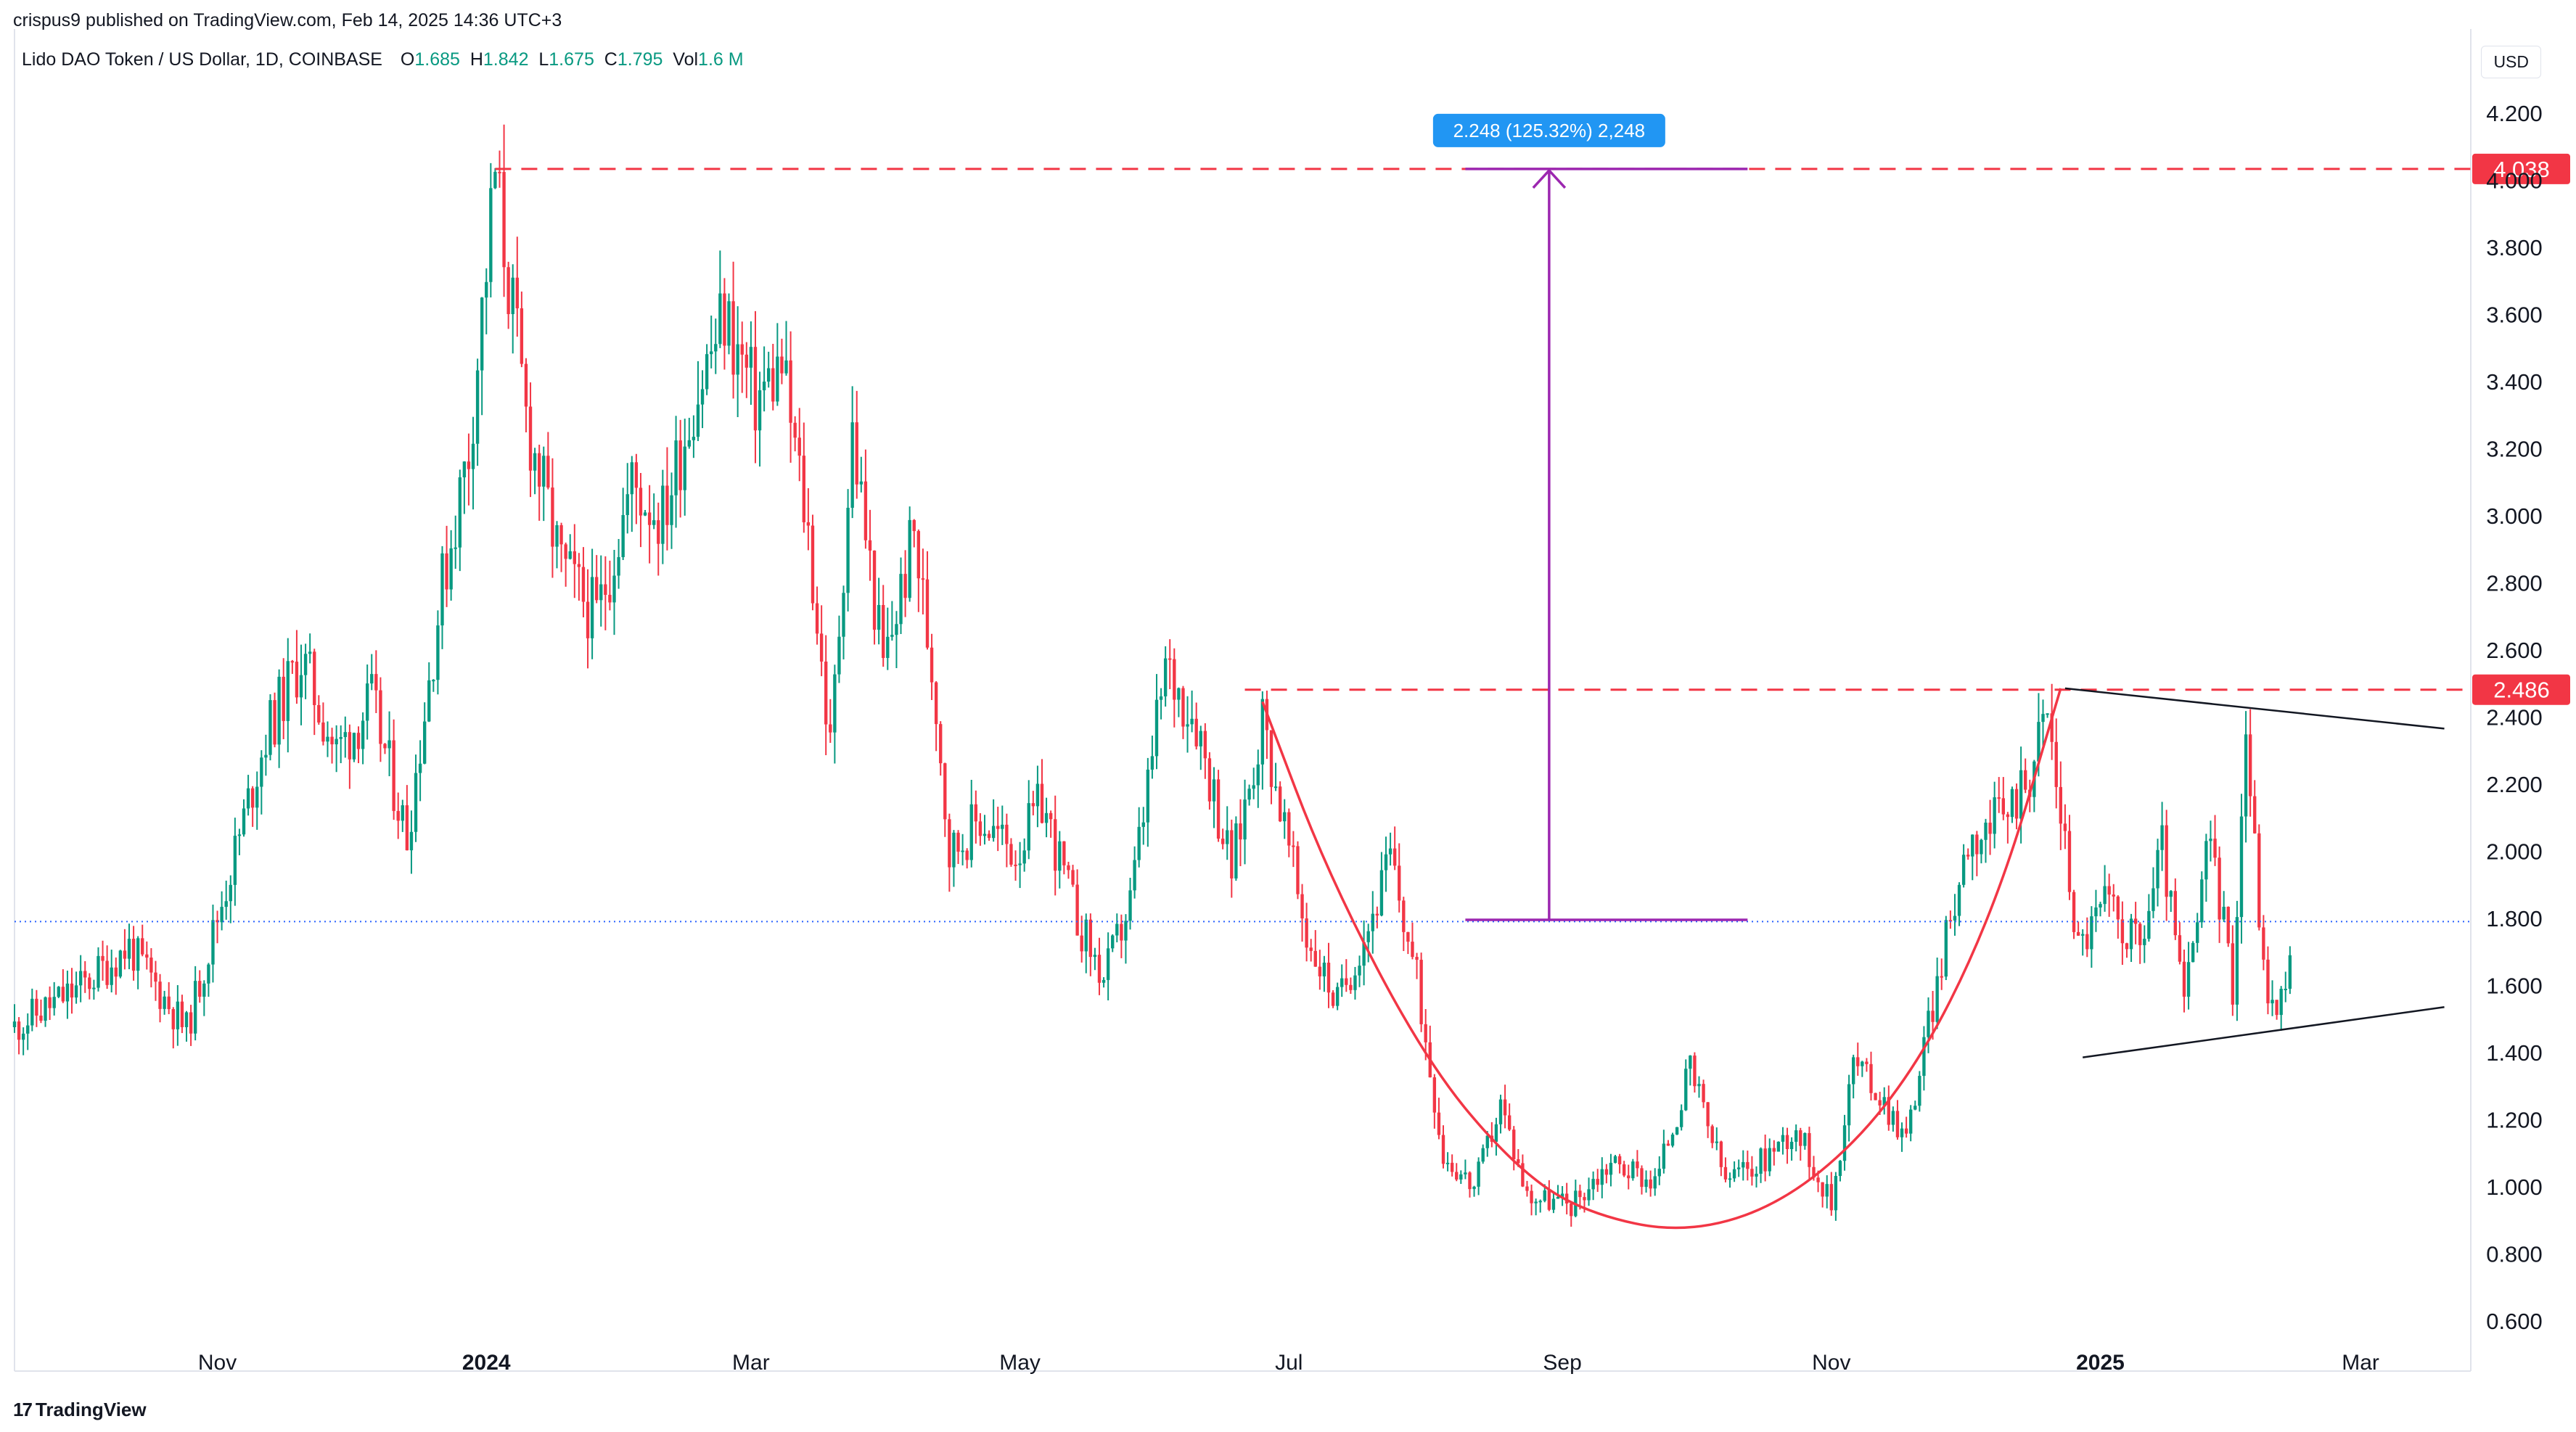 The image size is (2576, 1432). Describe the element at coordinates (543, 59) in the screenshot. I see `low-label: L` at that location.